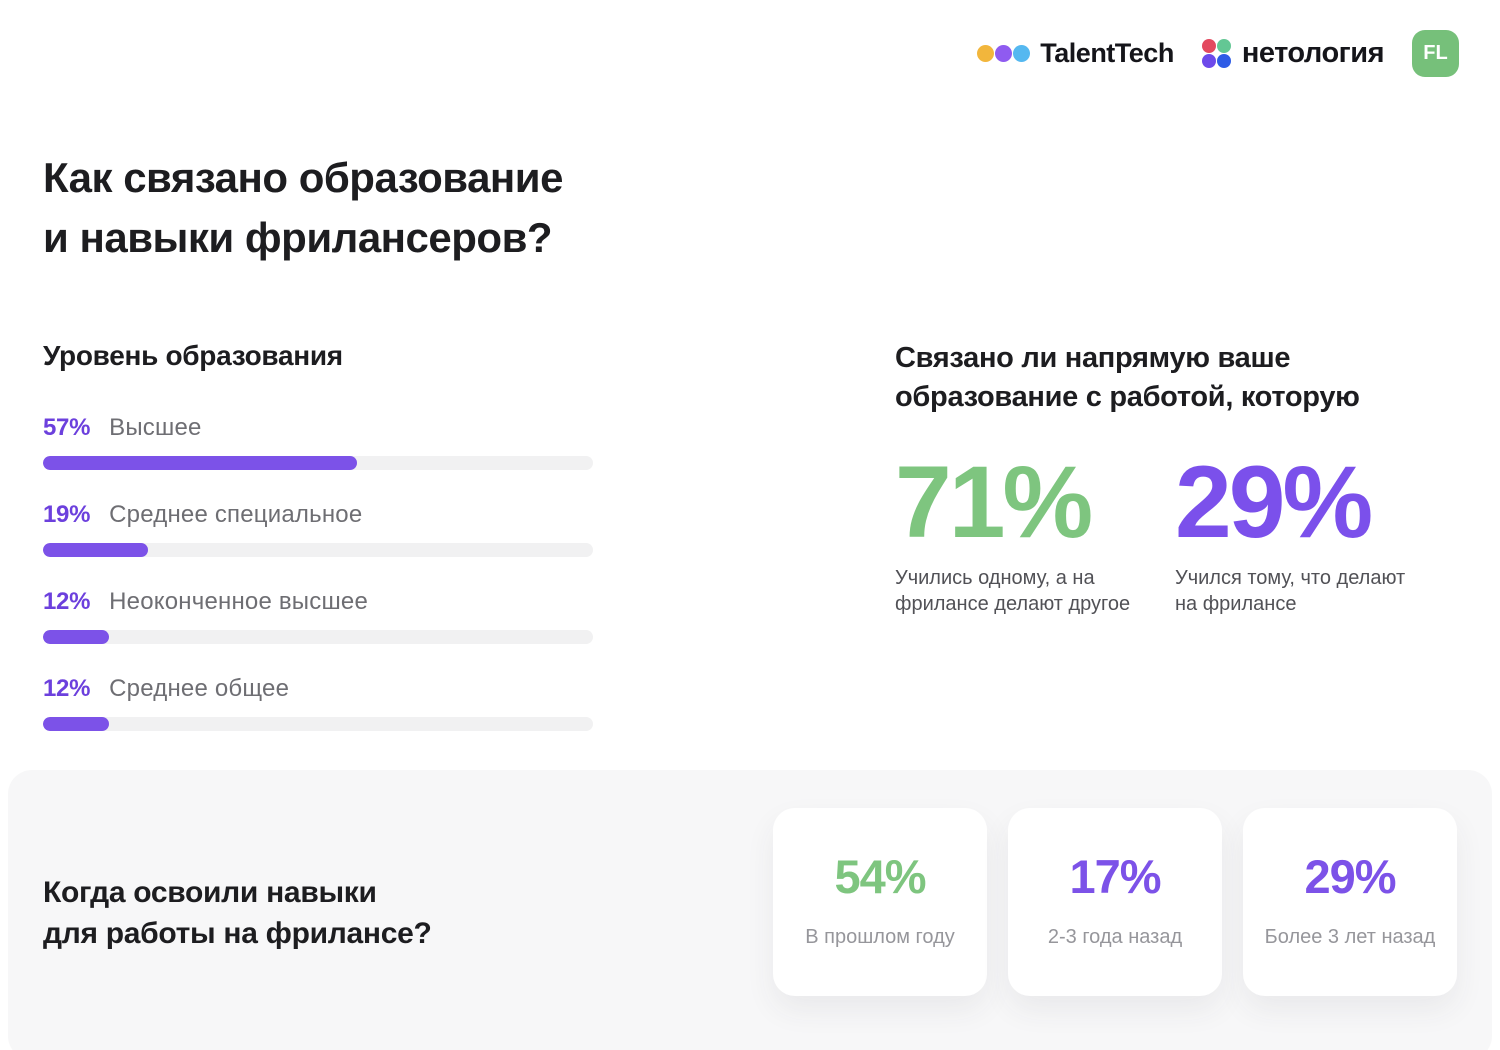 Image resolution: width=1500 pixels, height=1050 pixels. What do you see at coordinates (318, 689) in the screenshot?
I see `bar-row-label: 12% Среднее общее` at bounding box center [318, 689].